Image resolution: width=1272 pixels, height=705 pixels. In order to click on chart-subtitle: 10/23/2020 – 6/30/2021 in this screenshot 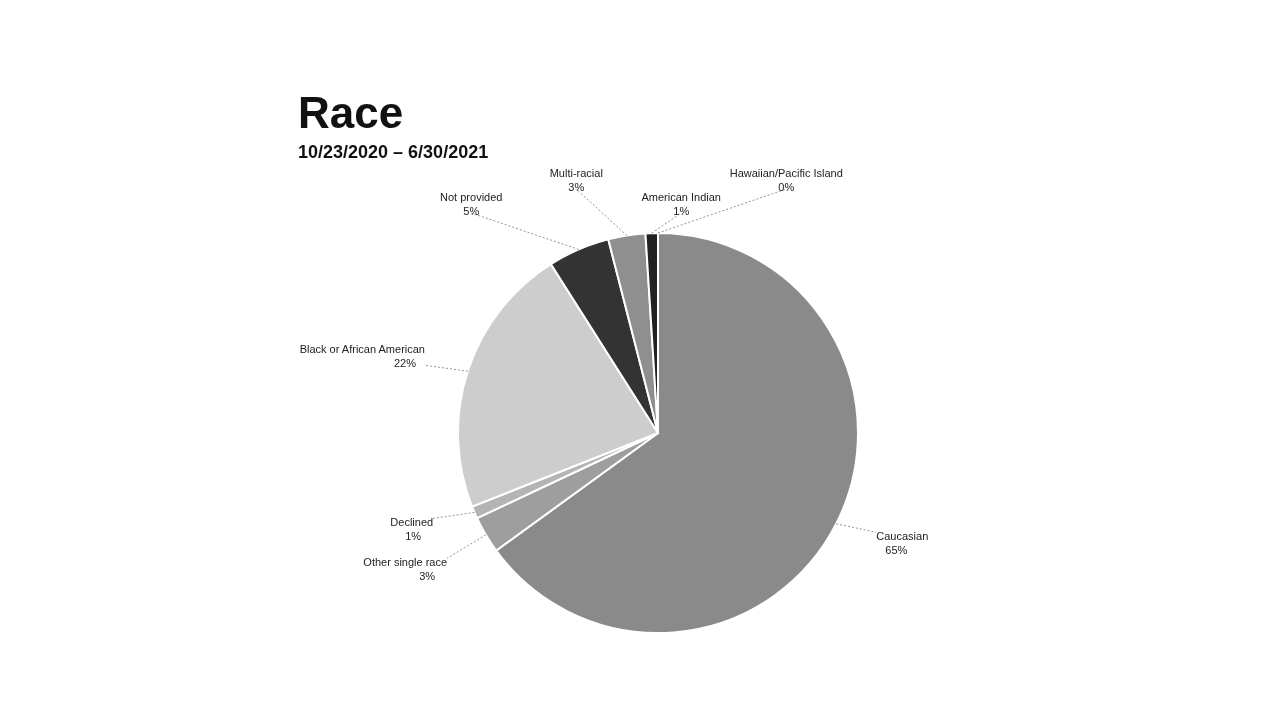, I will do `click(393, 152)`.